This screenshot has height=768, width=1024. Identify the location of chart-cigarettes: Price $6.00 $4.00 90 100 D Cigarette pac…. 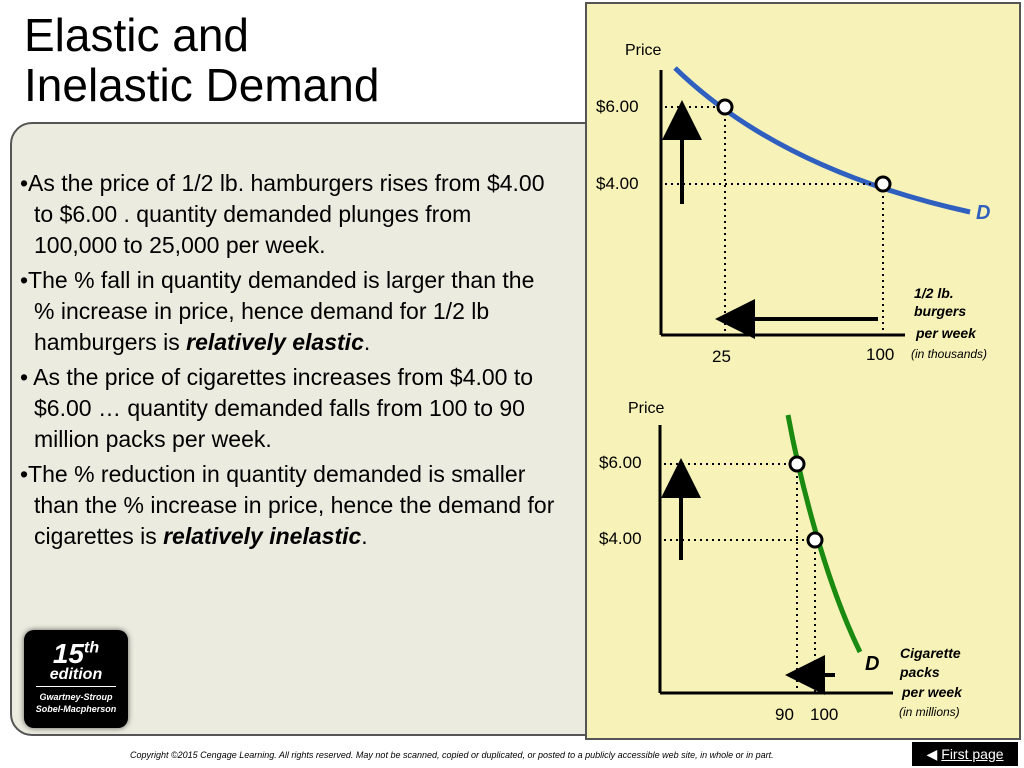
(781, 562).